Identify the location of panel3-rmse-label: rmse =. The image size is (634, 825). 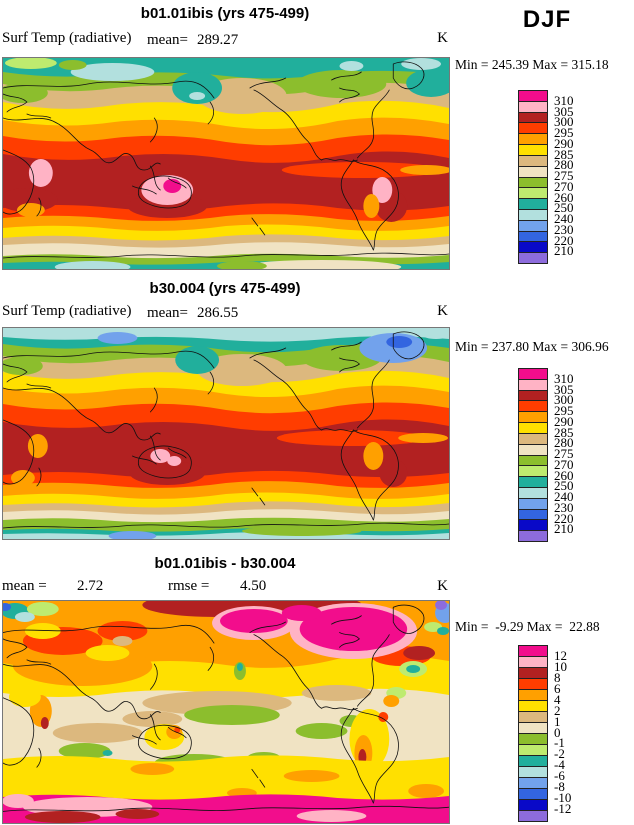
(189, 586).